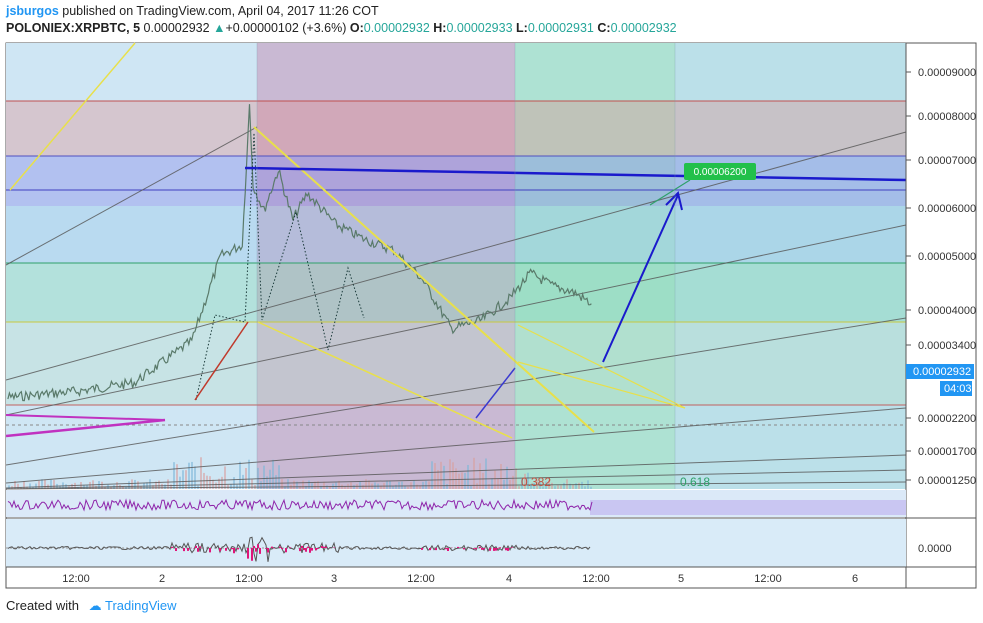 The height and width of the screenshot is (623, 983). What do you see at coordinates (643, 28) in the screenshot?
I see `close-value: 0.00002932` at bounding box center [643, 28].